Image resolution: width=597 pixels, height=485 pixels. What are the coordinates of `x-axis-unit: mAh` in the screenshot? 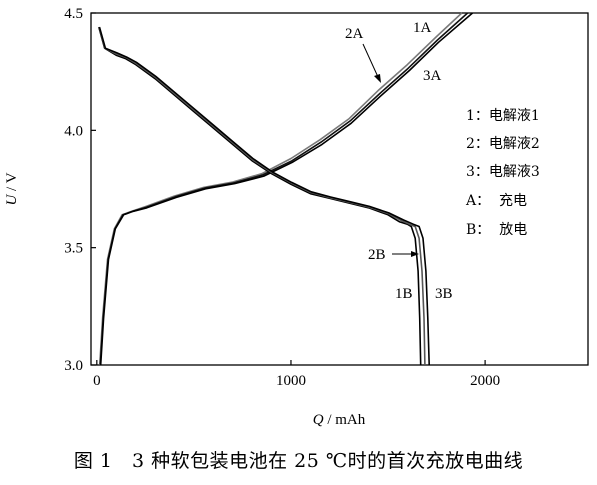 It's located at (350, 420).